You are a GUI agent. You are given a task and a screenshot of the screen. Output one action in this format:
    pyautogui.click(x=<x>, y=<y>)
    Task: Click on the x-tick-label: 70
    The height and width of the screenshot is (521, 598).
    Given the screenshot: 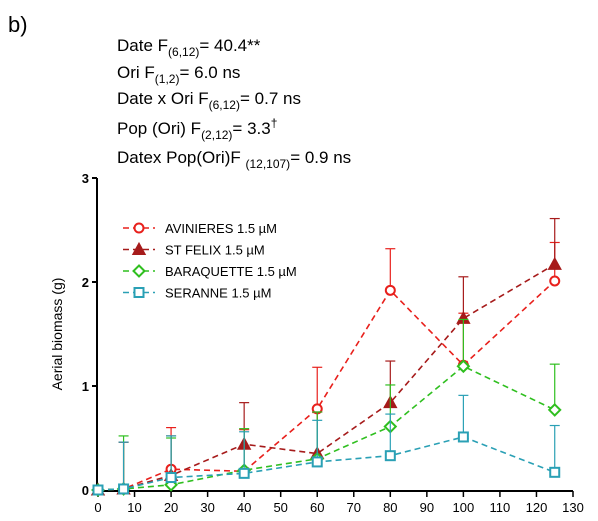 What is the action you would take?
    pyautogui.click(x=354, y=507)
    